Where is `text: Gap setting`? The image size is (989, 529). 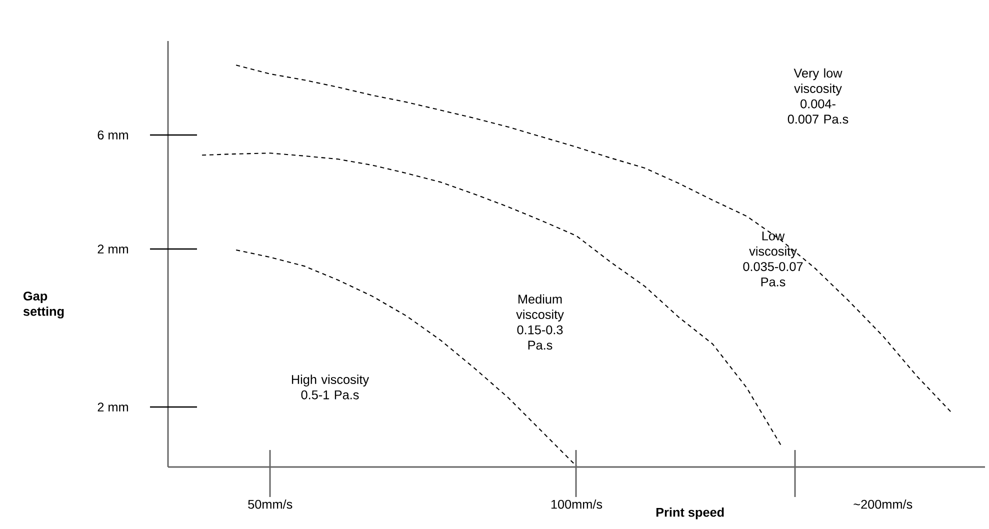 text: Gap setting is located at coordinates (43, 305).